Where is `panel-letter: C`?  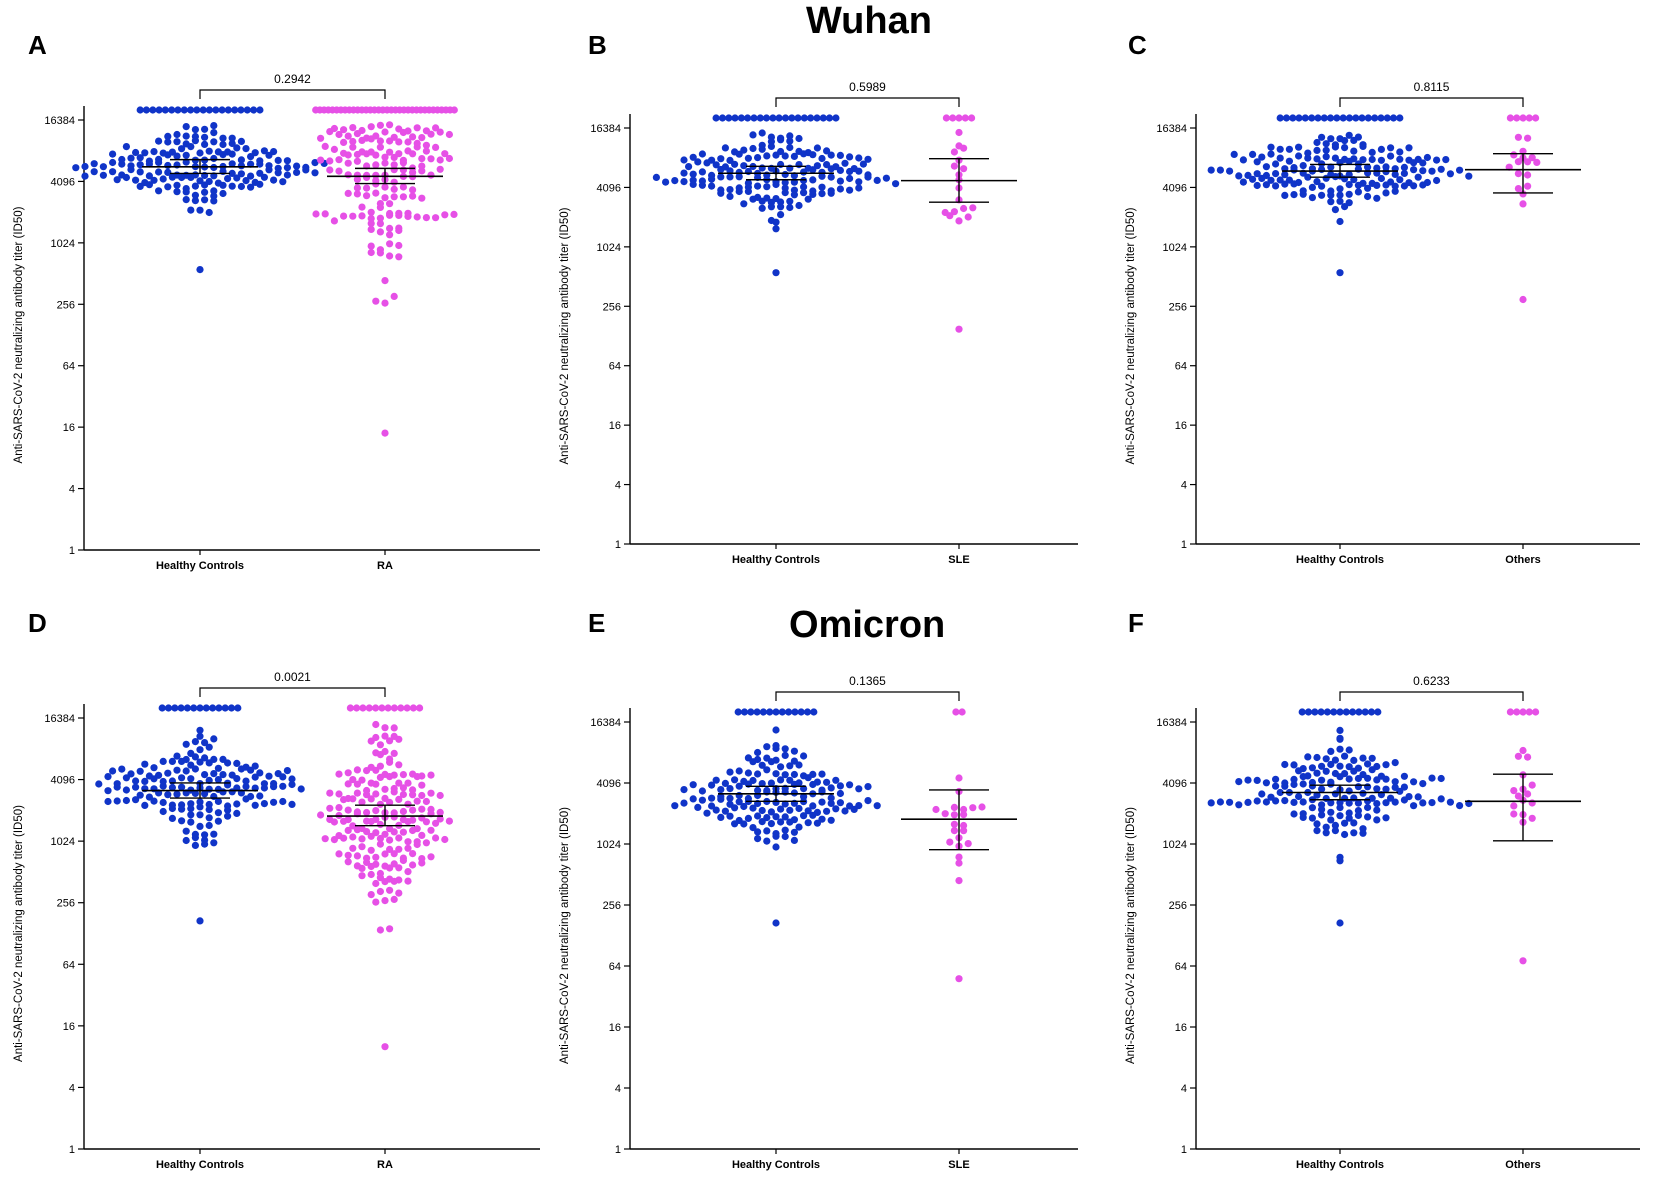
panel-letter: C is located at coordinates (1137, 45).